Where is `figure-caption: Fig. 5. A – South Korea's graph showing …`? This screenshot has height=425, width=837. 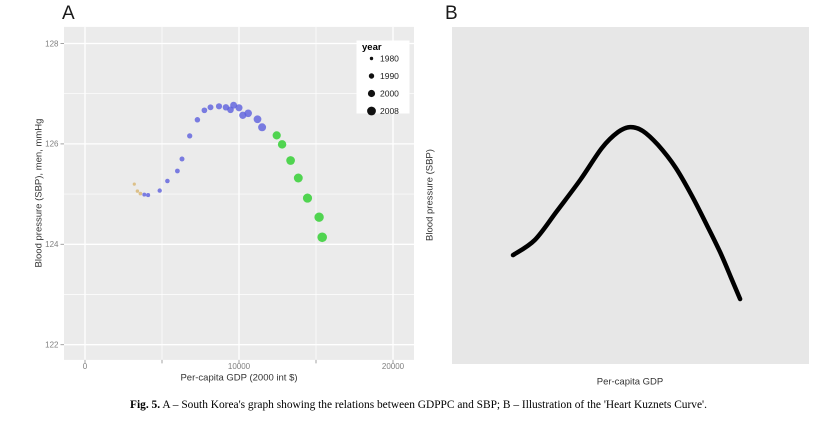 figure-caption: Fig. 5. A – South Korea's graph showing … is located at coordinates (418, 405).